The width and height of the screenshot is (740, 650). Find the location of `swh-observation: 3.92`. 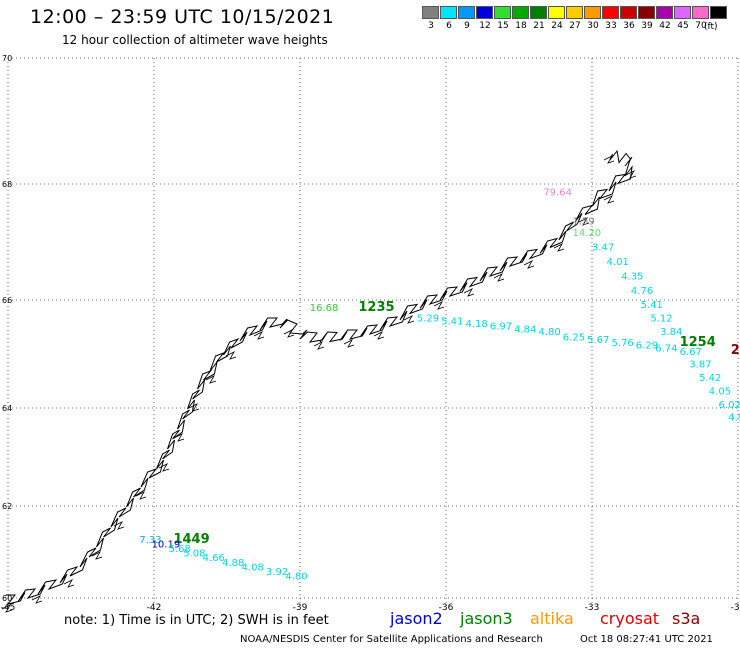

swh-observation: 3.92 is located at coordinates (277, 572).